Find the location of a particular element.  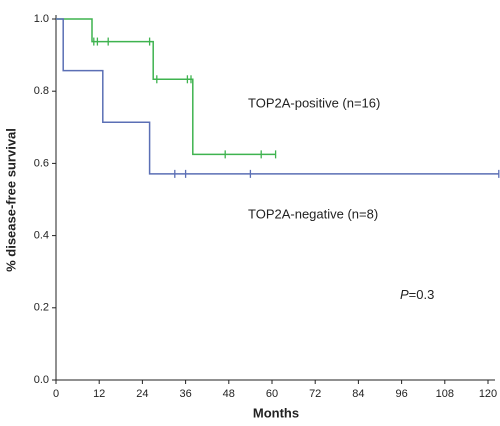

x-axis-label: Months is located at coordinates (276, 412).